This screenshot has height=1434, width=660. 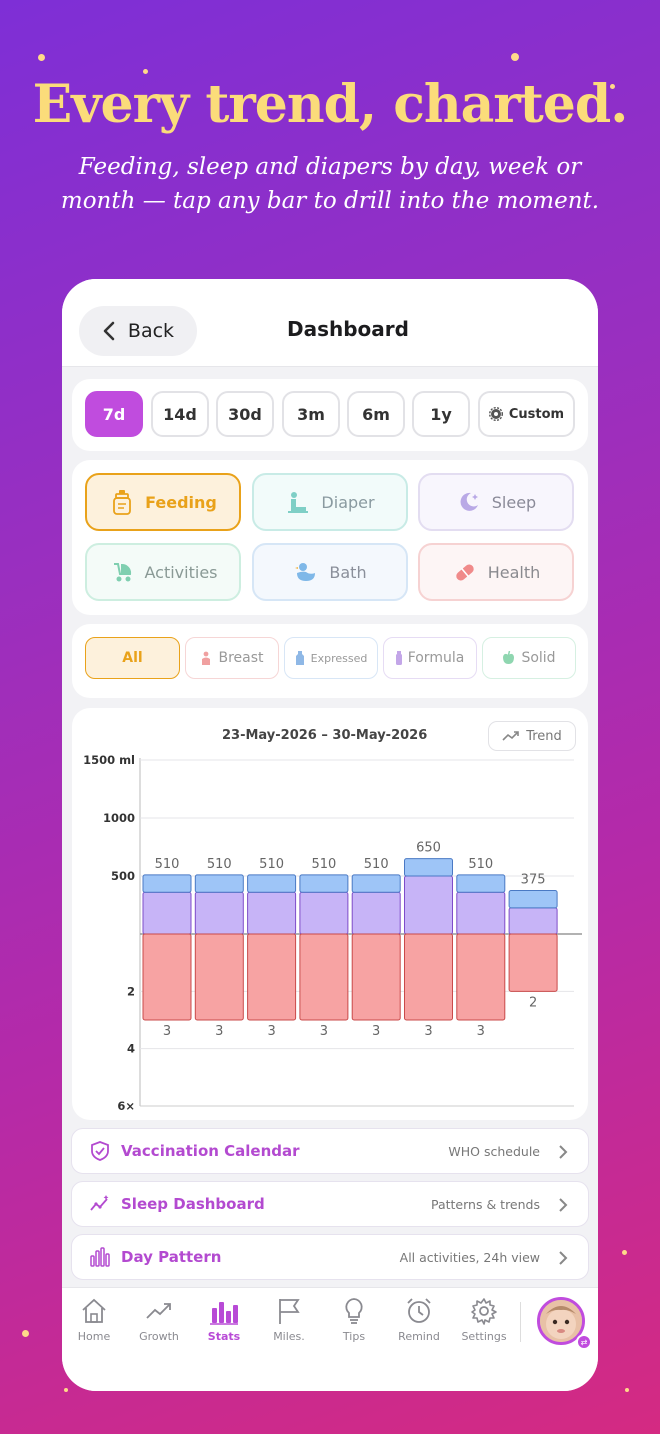 I want to click on day-pattern-link: Day Pattern All activities, 24h view, so click(x=330, y=1257).